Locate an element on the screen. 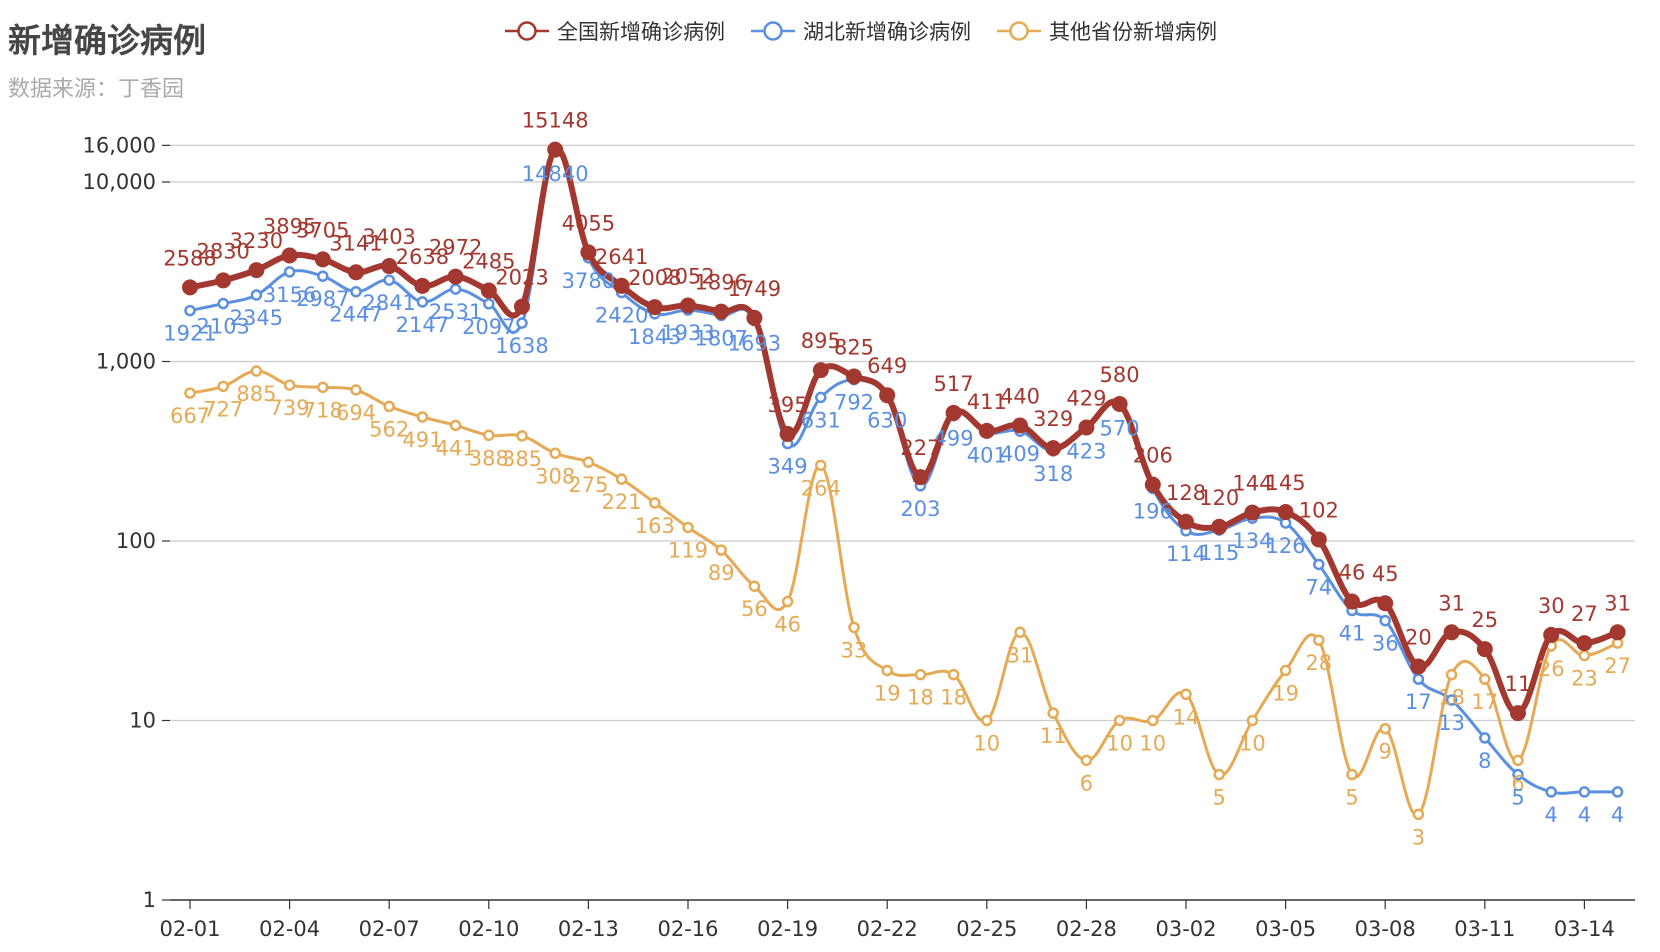 The image size is (1660, 952). legend-item-national: 全国新增确诊病例 is located at coordinates (615, 31).